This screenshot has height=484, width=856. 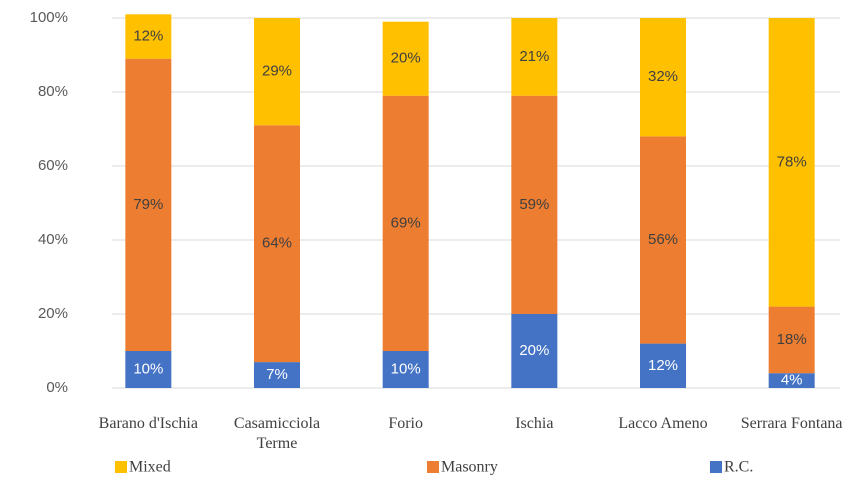 I want to click on y-tick-label: 20%, so click(x=53, y=313).